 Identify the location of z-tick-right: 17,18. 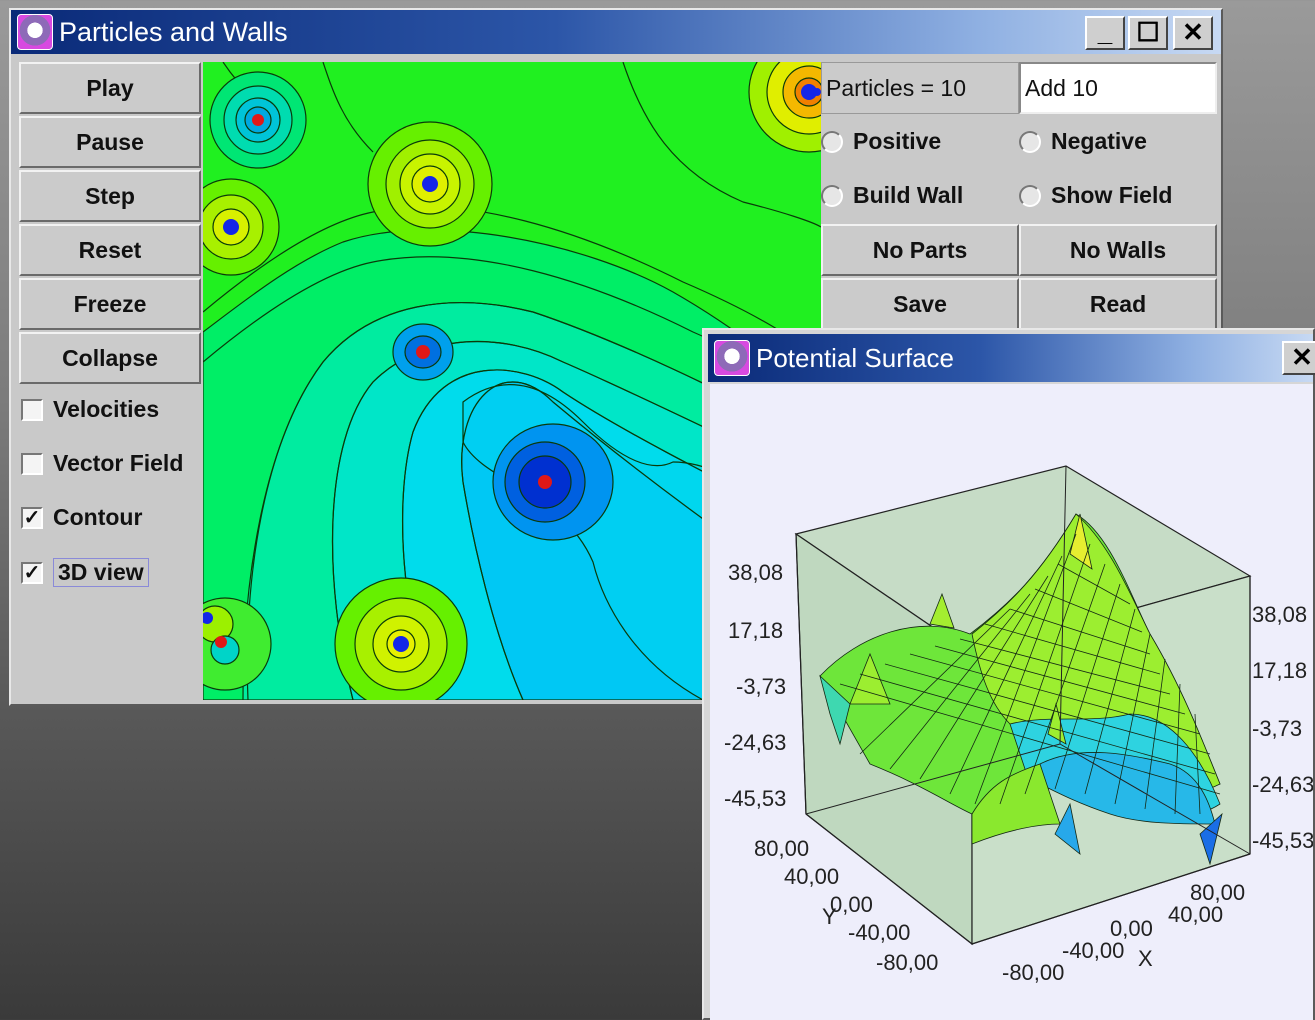
(1279, 670).